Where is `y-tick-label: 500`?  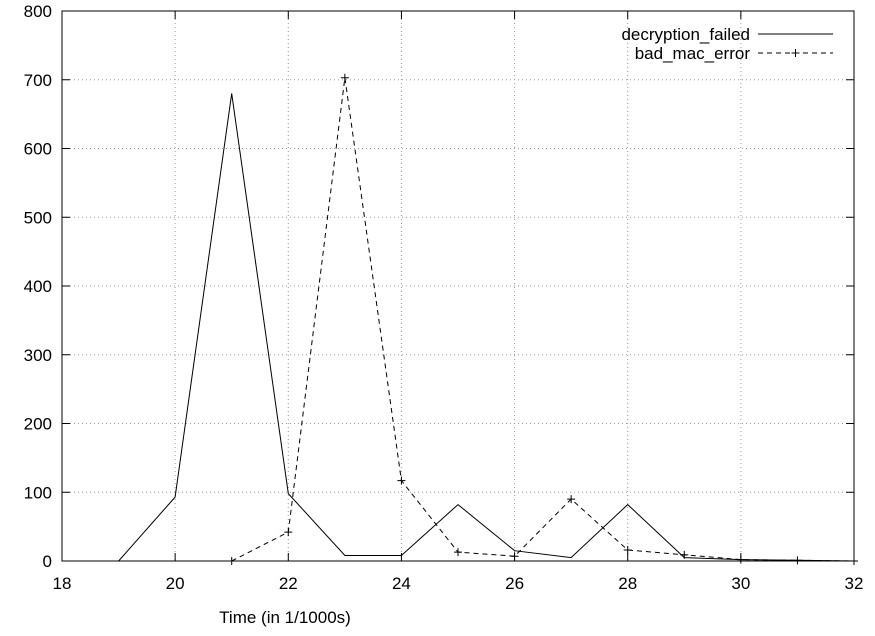 y-tick-label: 500 is located at coordinates (38, 217).